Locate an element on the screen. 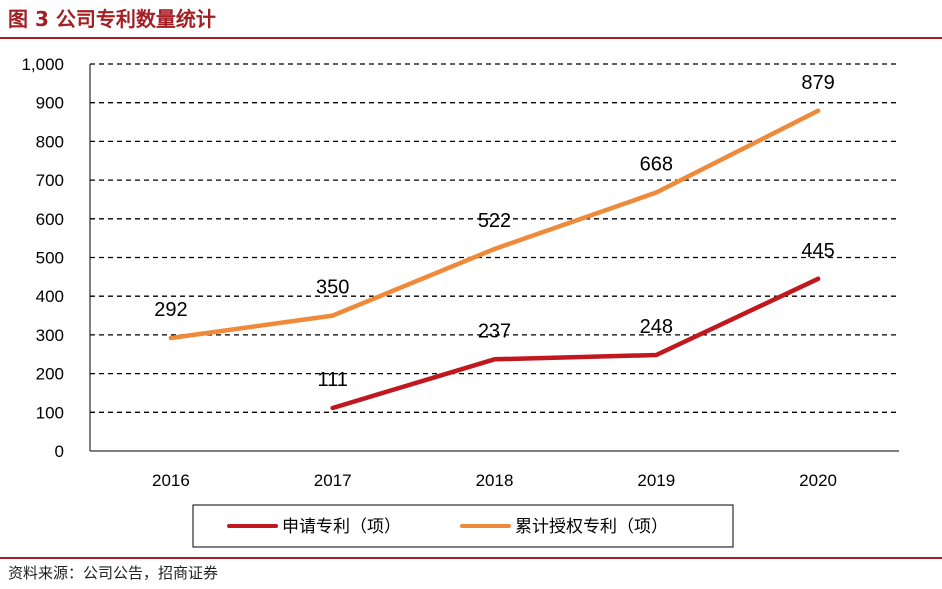  data-label: 522 is located at coordinates (494, 221).